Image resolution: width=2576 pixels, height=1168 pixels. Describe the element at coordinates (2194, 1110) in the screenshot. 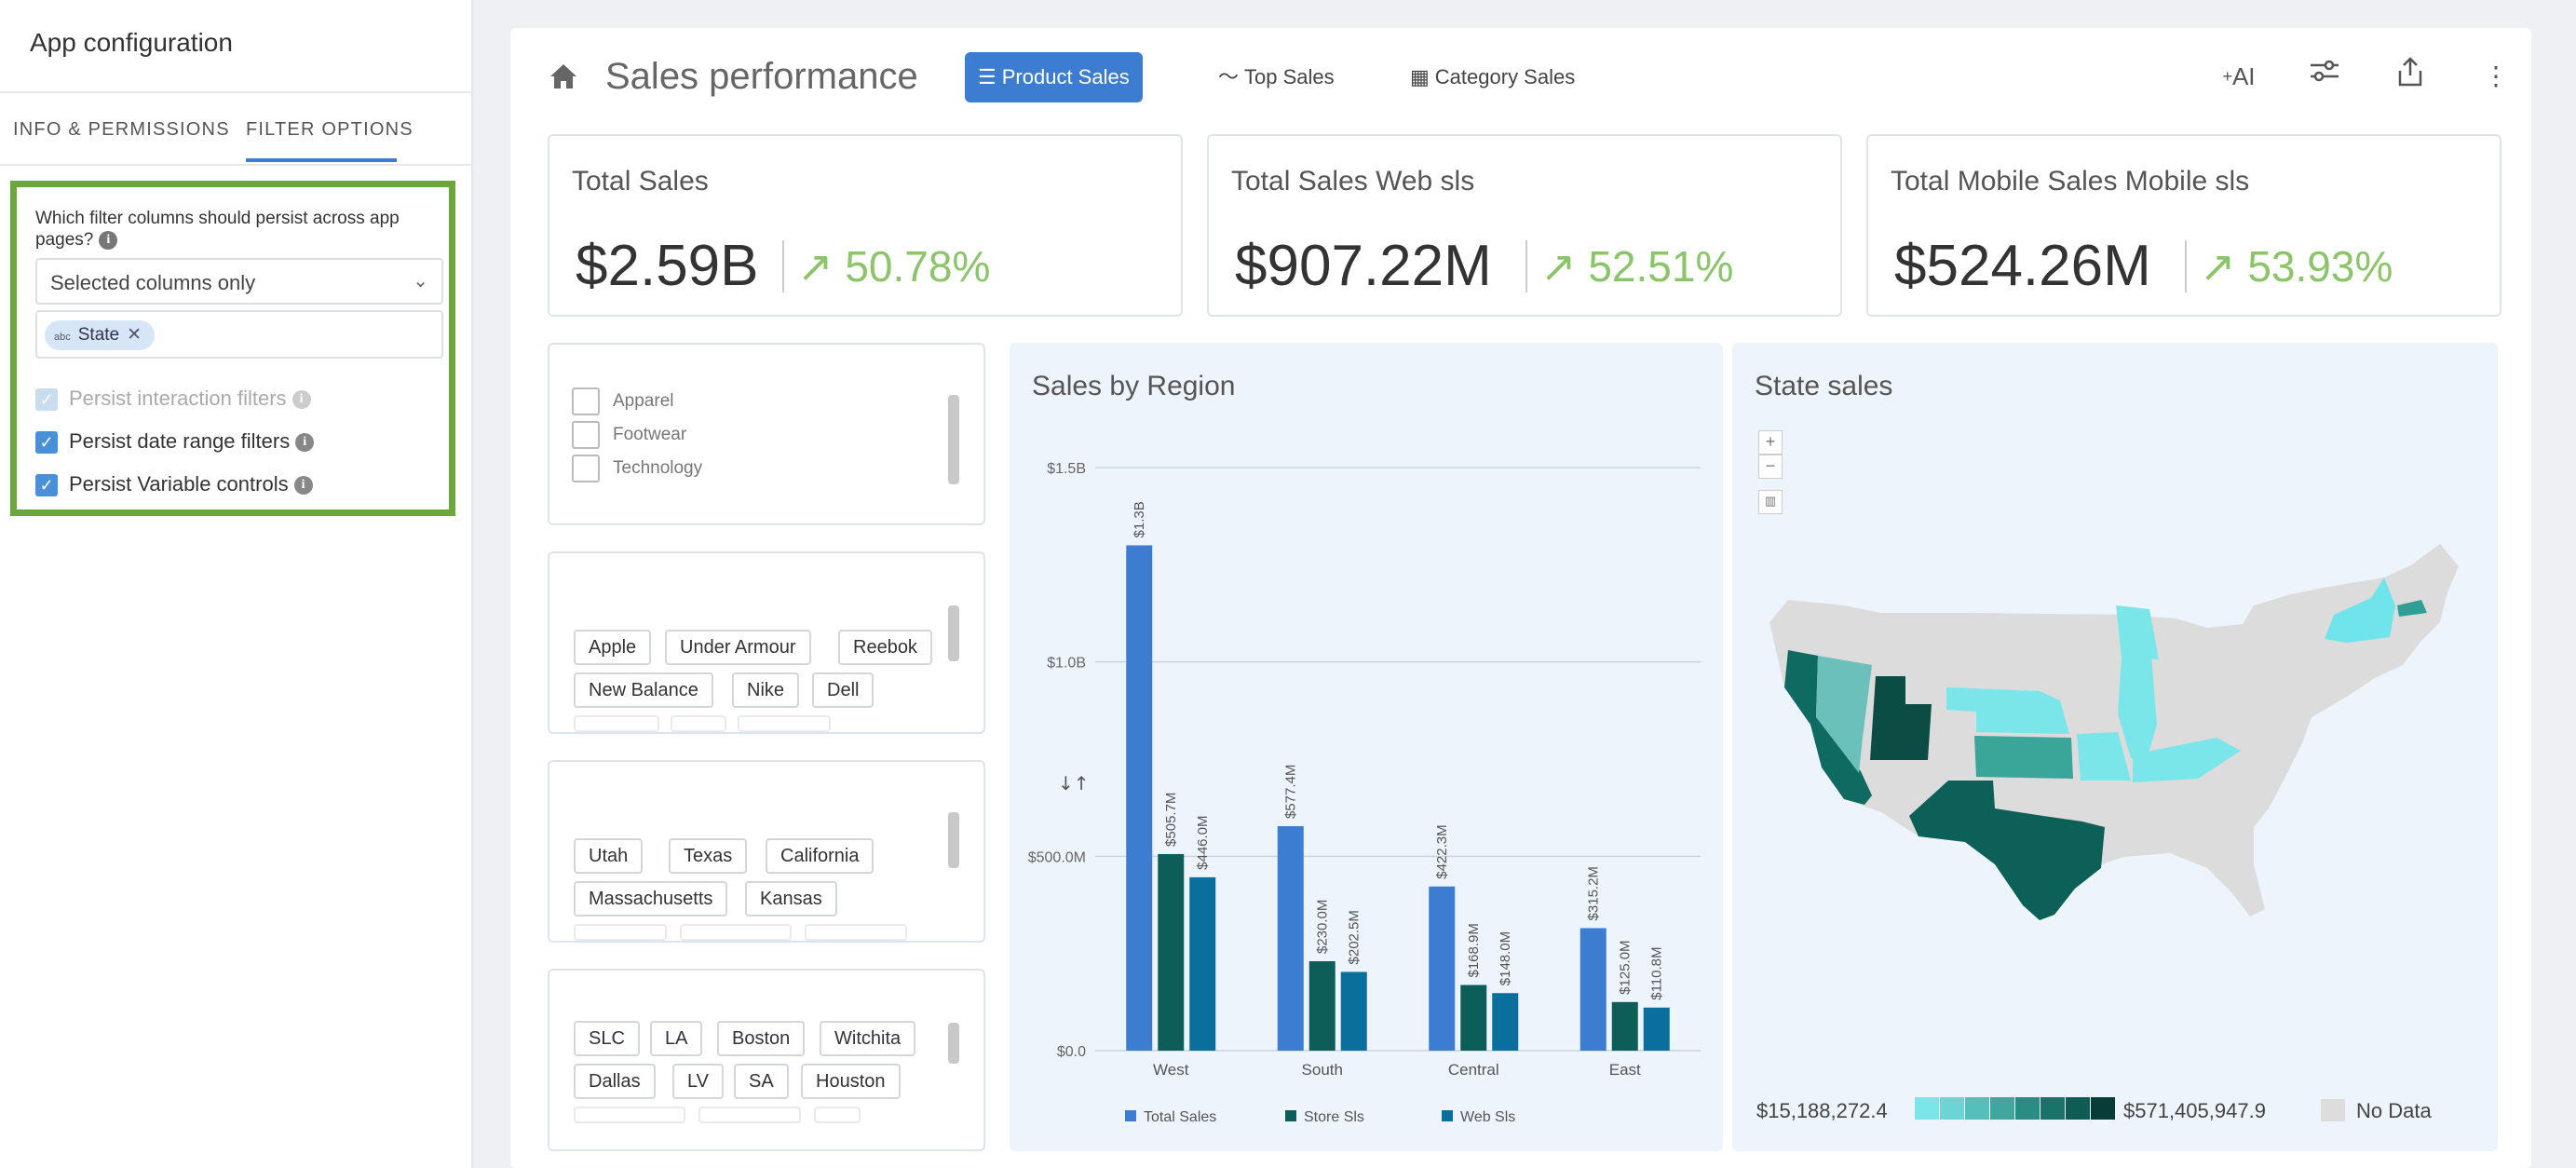

I see `legend-max: $571,405,947.9` at that location.